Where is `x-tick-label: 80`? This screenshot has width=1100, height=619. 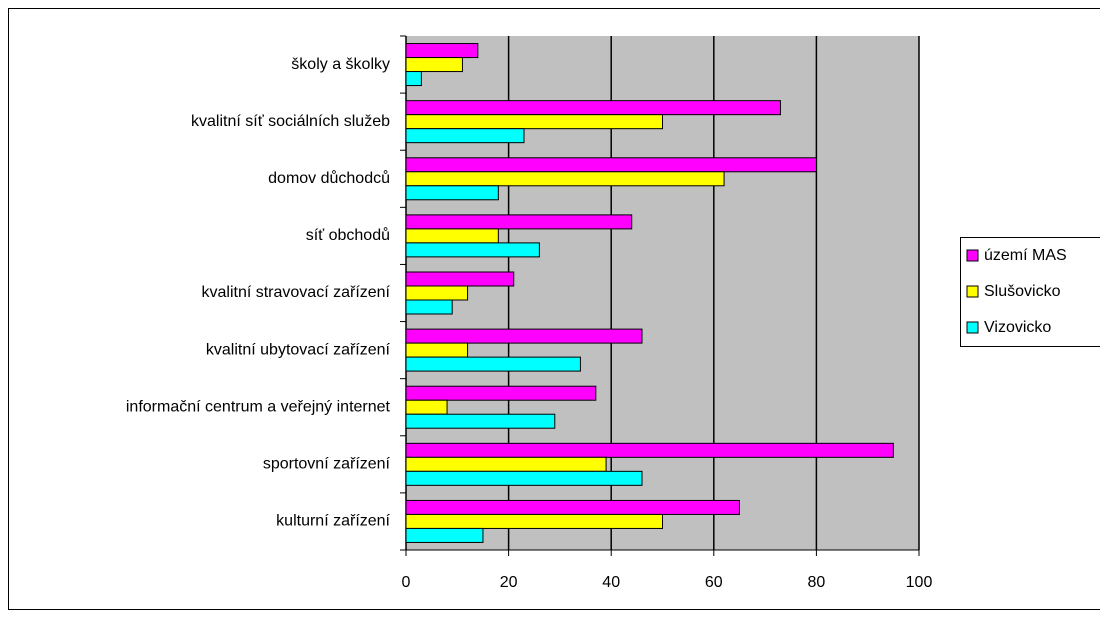 x-tick-label: 80 is located at coordinates (817, 582).